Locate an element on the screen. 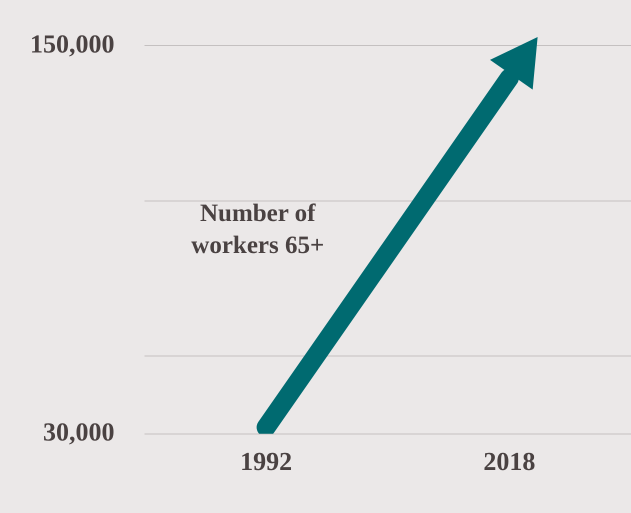  series-label: Number of workers 65+ is located at coordinates (257, 230).